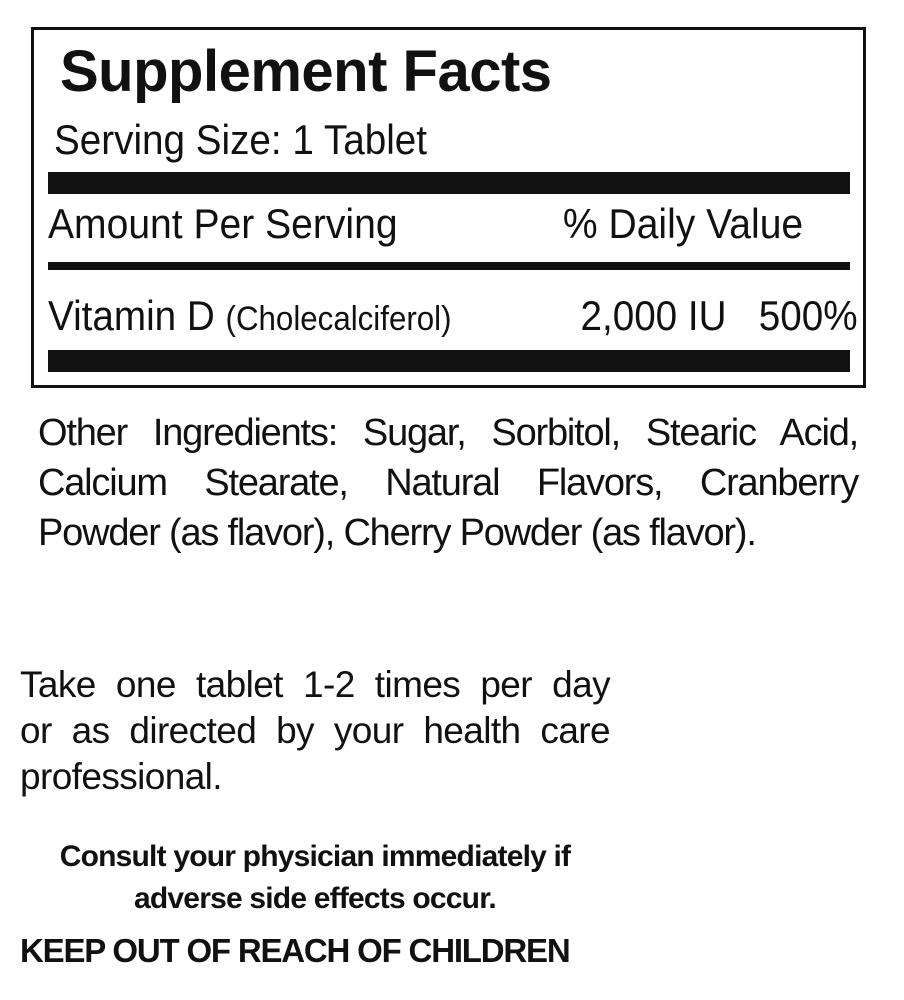 This screenshot has height=1000, width=904. I want to click on serving-size: Serving Size: 1 Tablet, so click(241, 139).